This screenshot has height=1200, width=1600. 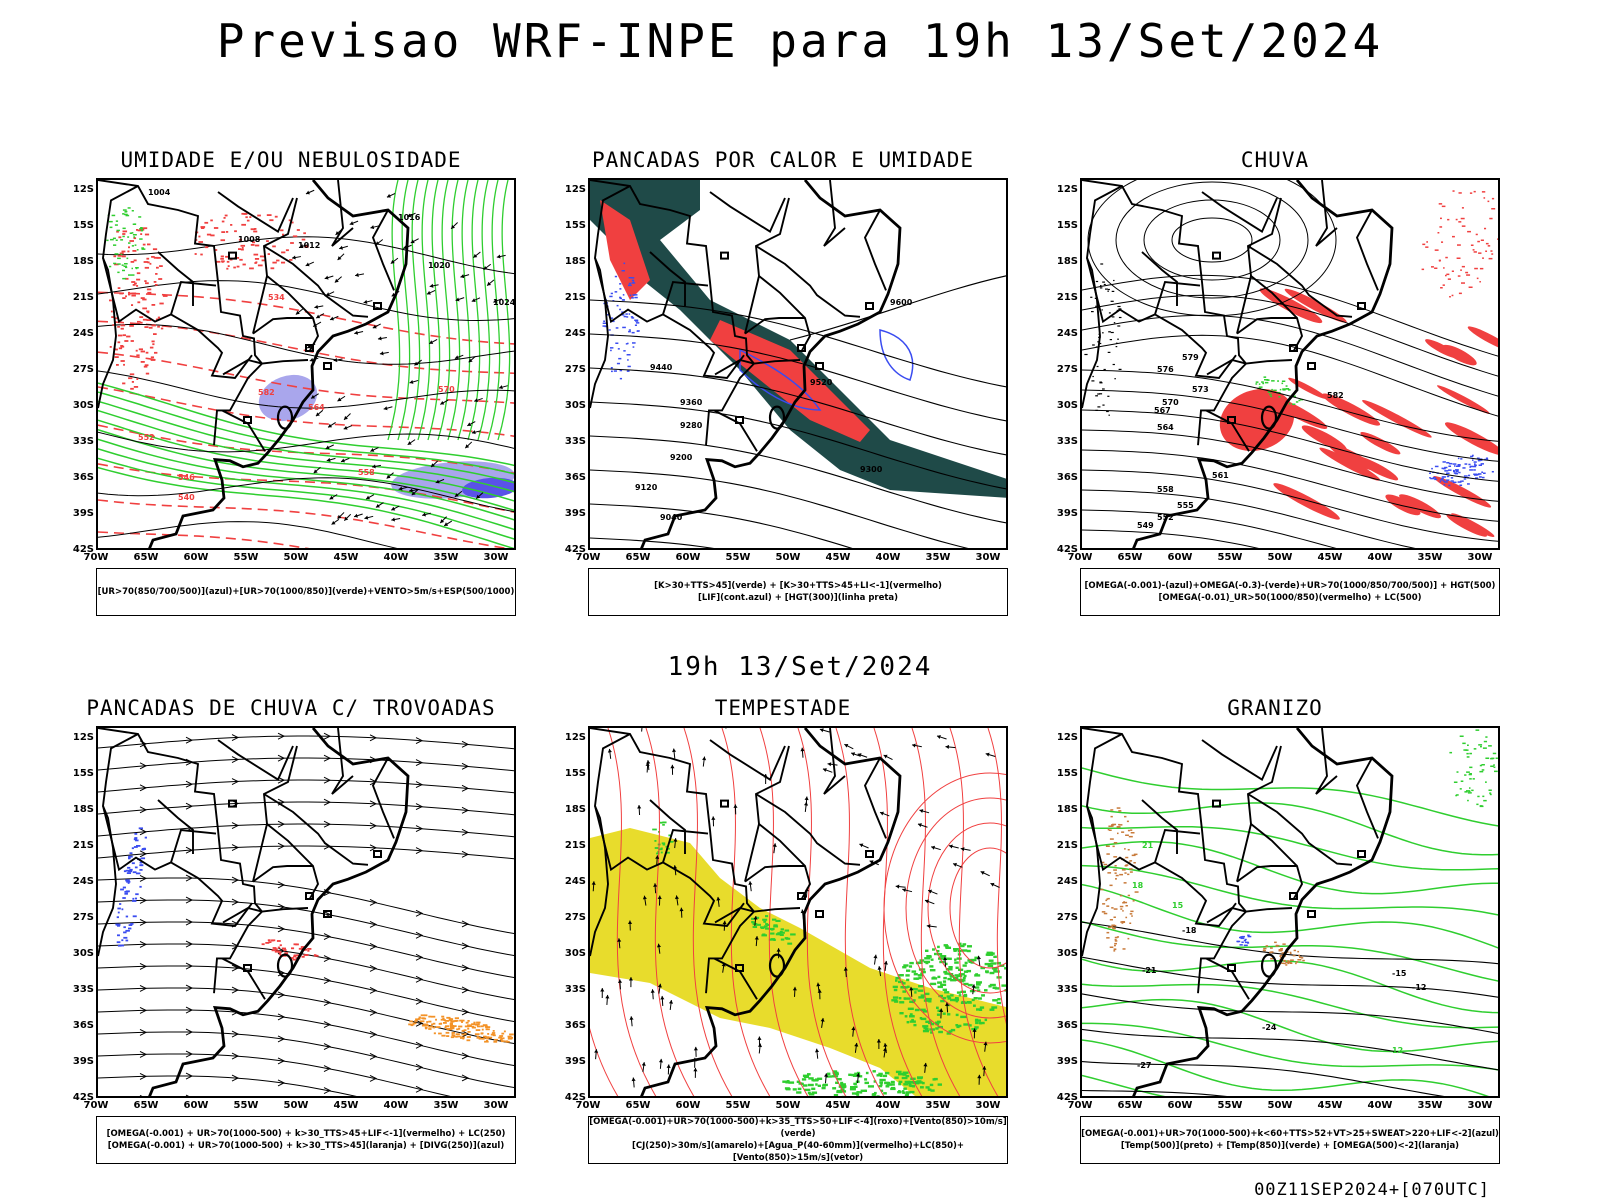 What do you see at coordinates (638, 1105) in the screenshot?
I see `lon-tick-label: 65W` at bounding box center [638, 1105].